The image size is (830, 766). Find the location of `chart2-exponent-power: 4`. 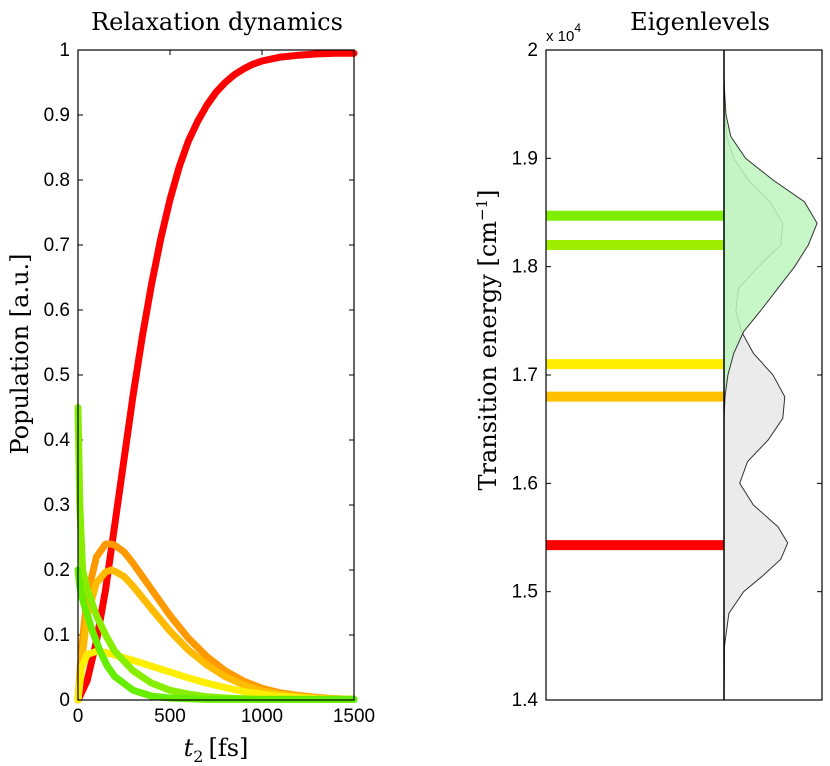

chart2-exponent-power: 4 is located at coordinates (577, 28).